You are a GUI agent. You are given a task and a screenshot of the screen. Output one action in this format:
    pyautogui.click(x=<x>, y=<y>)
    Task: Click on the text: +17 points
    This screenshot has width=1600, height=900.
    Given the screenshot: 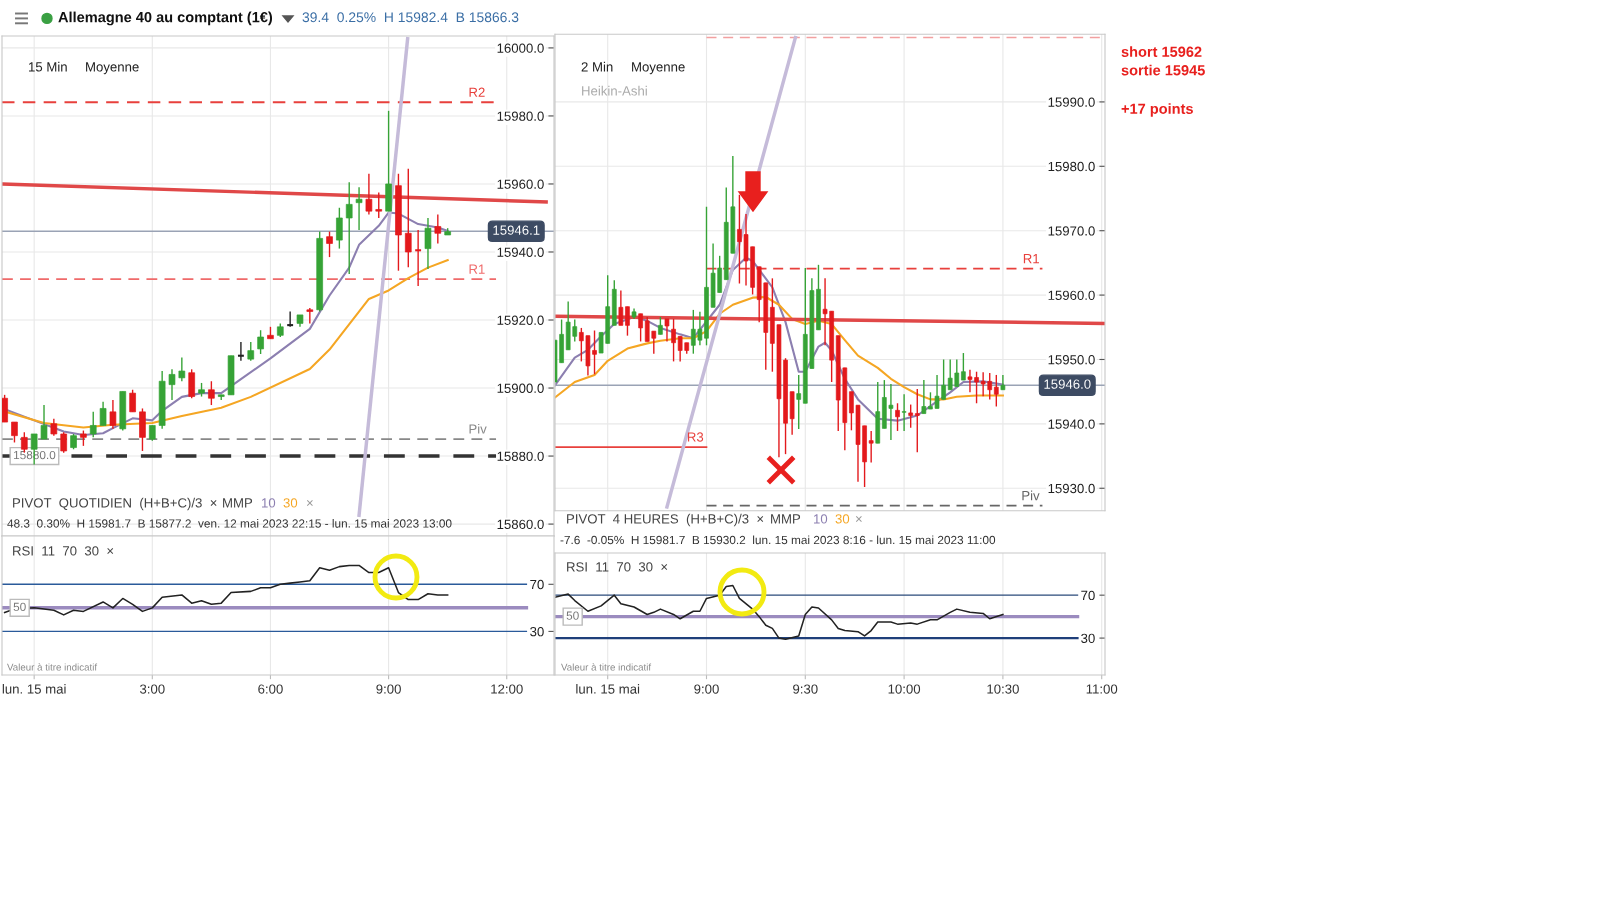 What is the action you would take?
    pyautogui.click(x=1157, y=110)
    